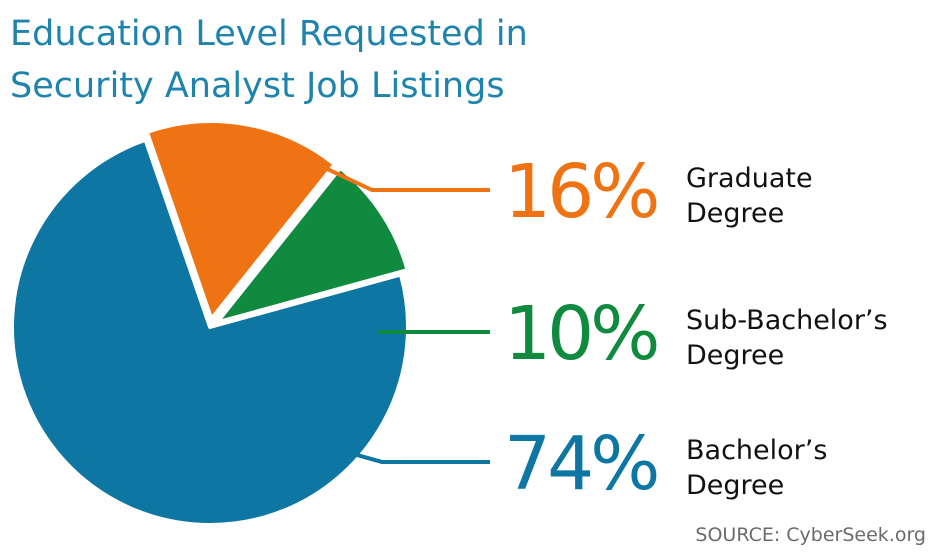 Image resolution: width=940 pixels, height=560 pixels. What do you see at coordinates (735, 213) in the screenshot?
I see `category-label-graduate-line-2: Degree` at bounding box center [735, 213].